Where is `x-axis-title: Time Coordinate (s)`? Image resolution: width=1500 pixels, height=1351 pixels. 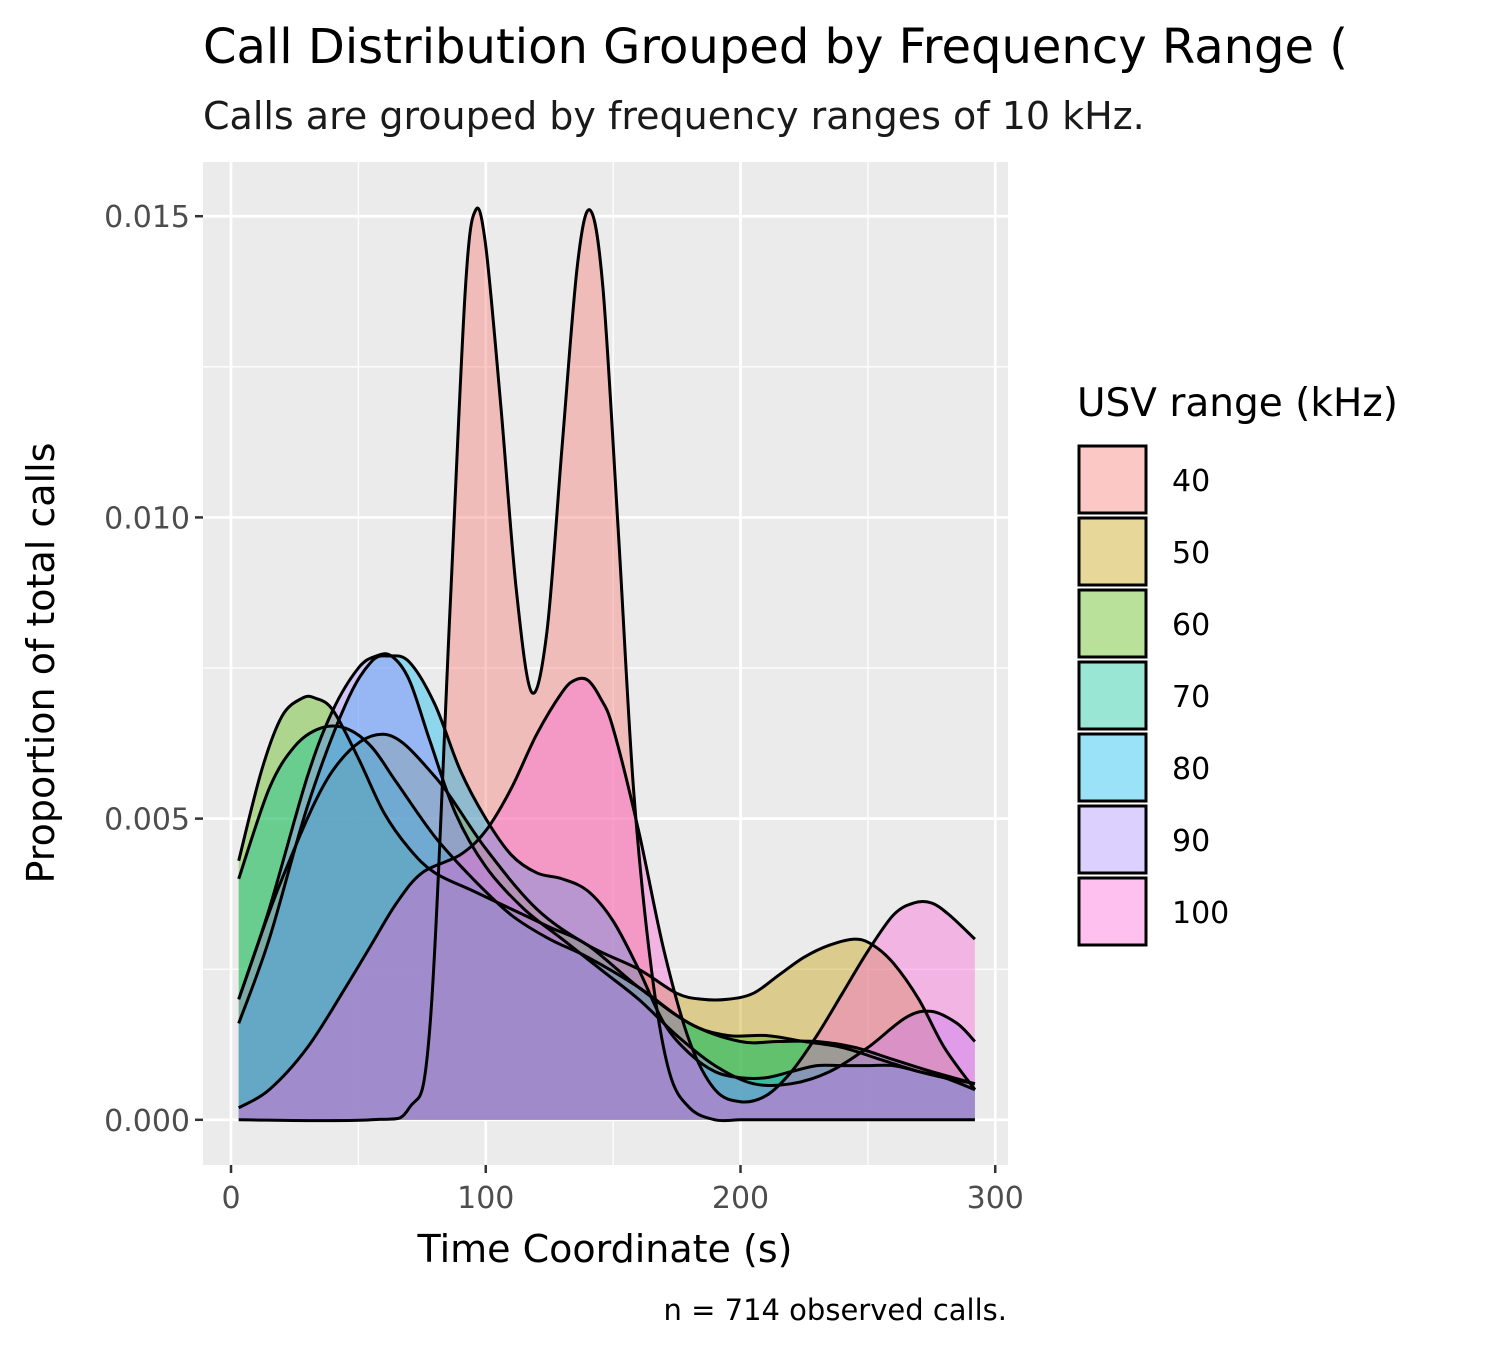 x-axis-title: Time Coordinate (s) is located at coordinates (605, 1249).